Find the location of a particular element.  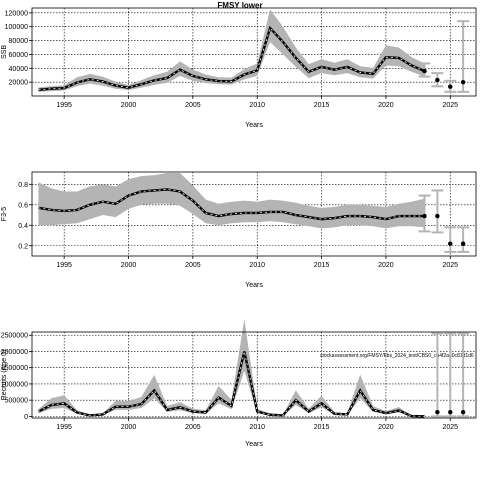

top-x-tick-label: 2010 is located at coordinates (257, 105).